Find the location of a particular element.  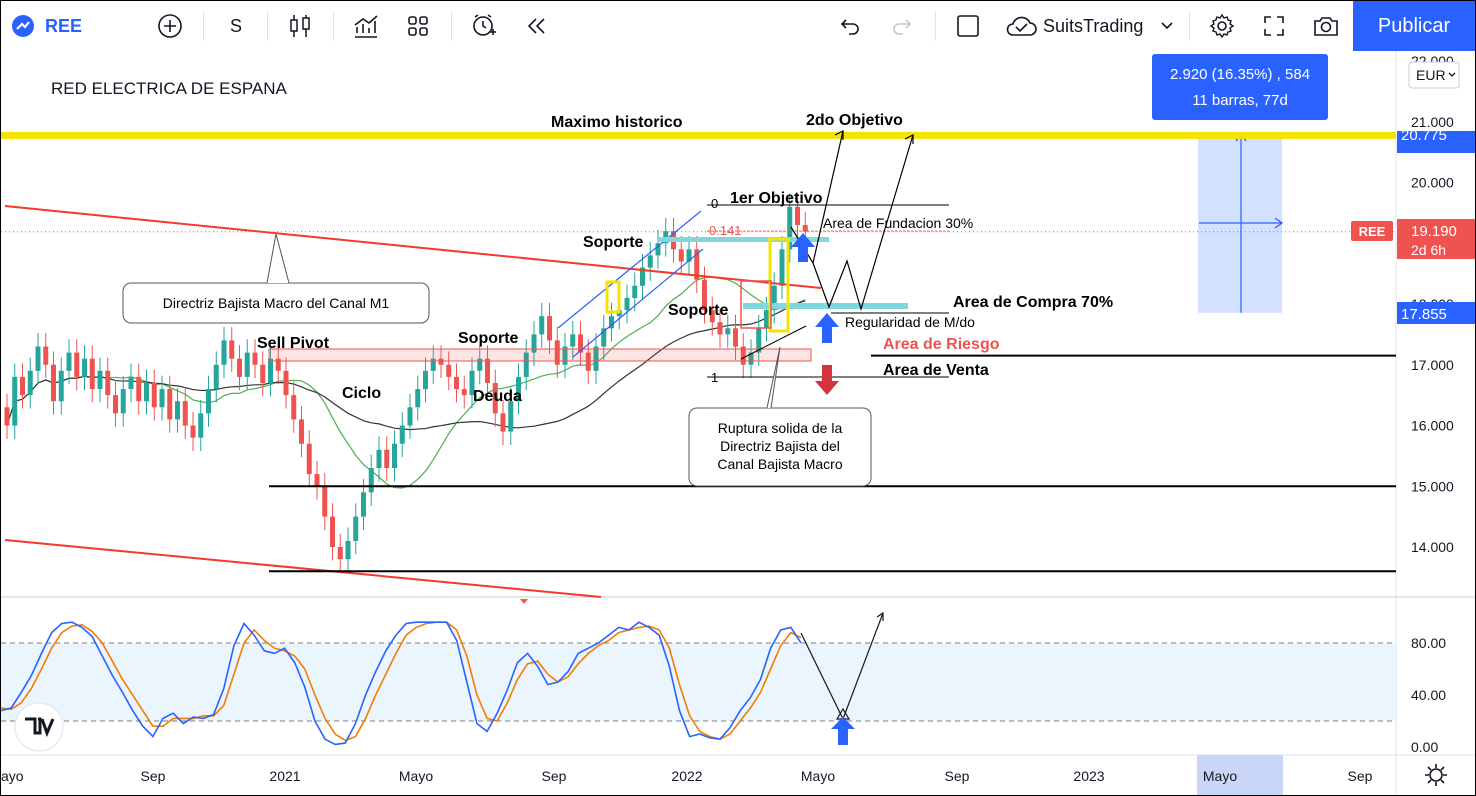

osc-tick-label: 80.00 is located at coordinates (1428, 643).